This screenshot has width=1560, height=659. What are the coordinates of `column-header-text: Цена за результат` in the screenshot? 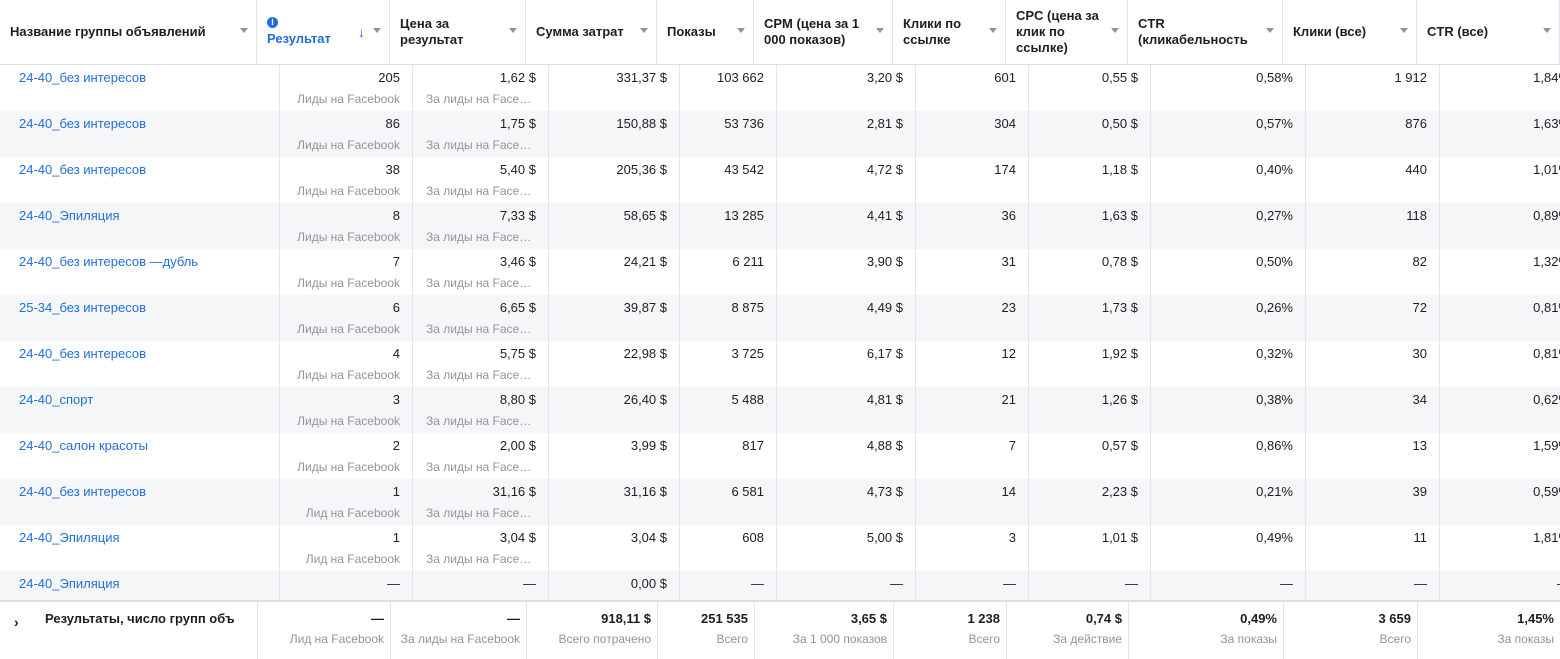 It's located at (432, 31).